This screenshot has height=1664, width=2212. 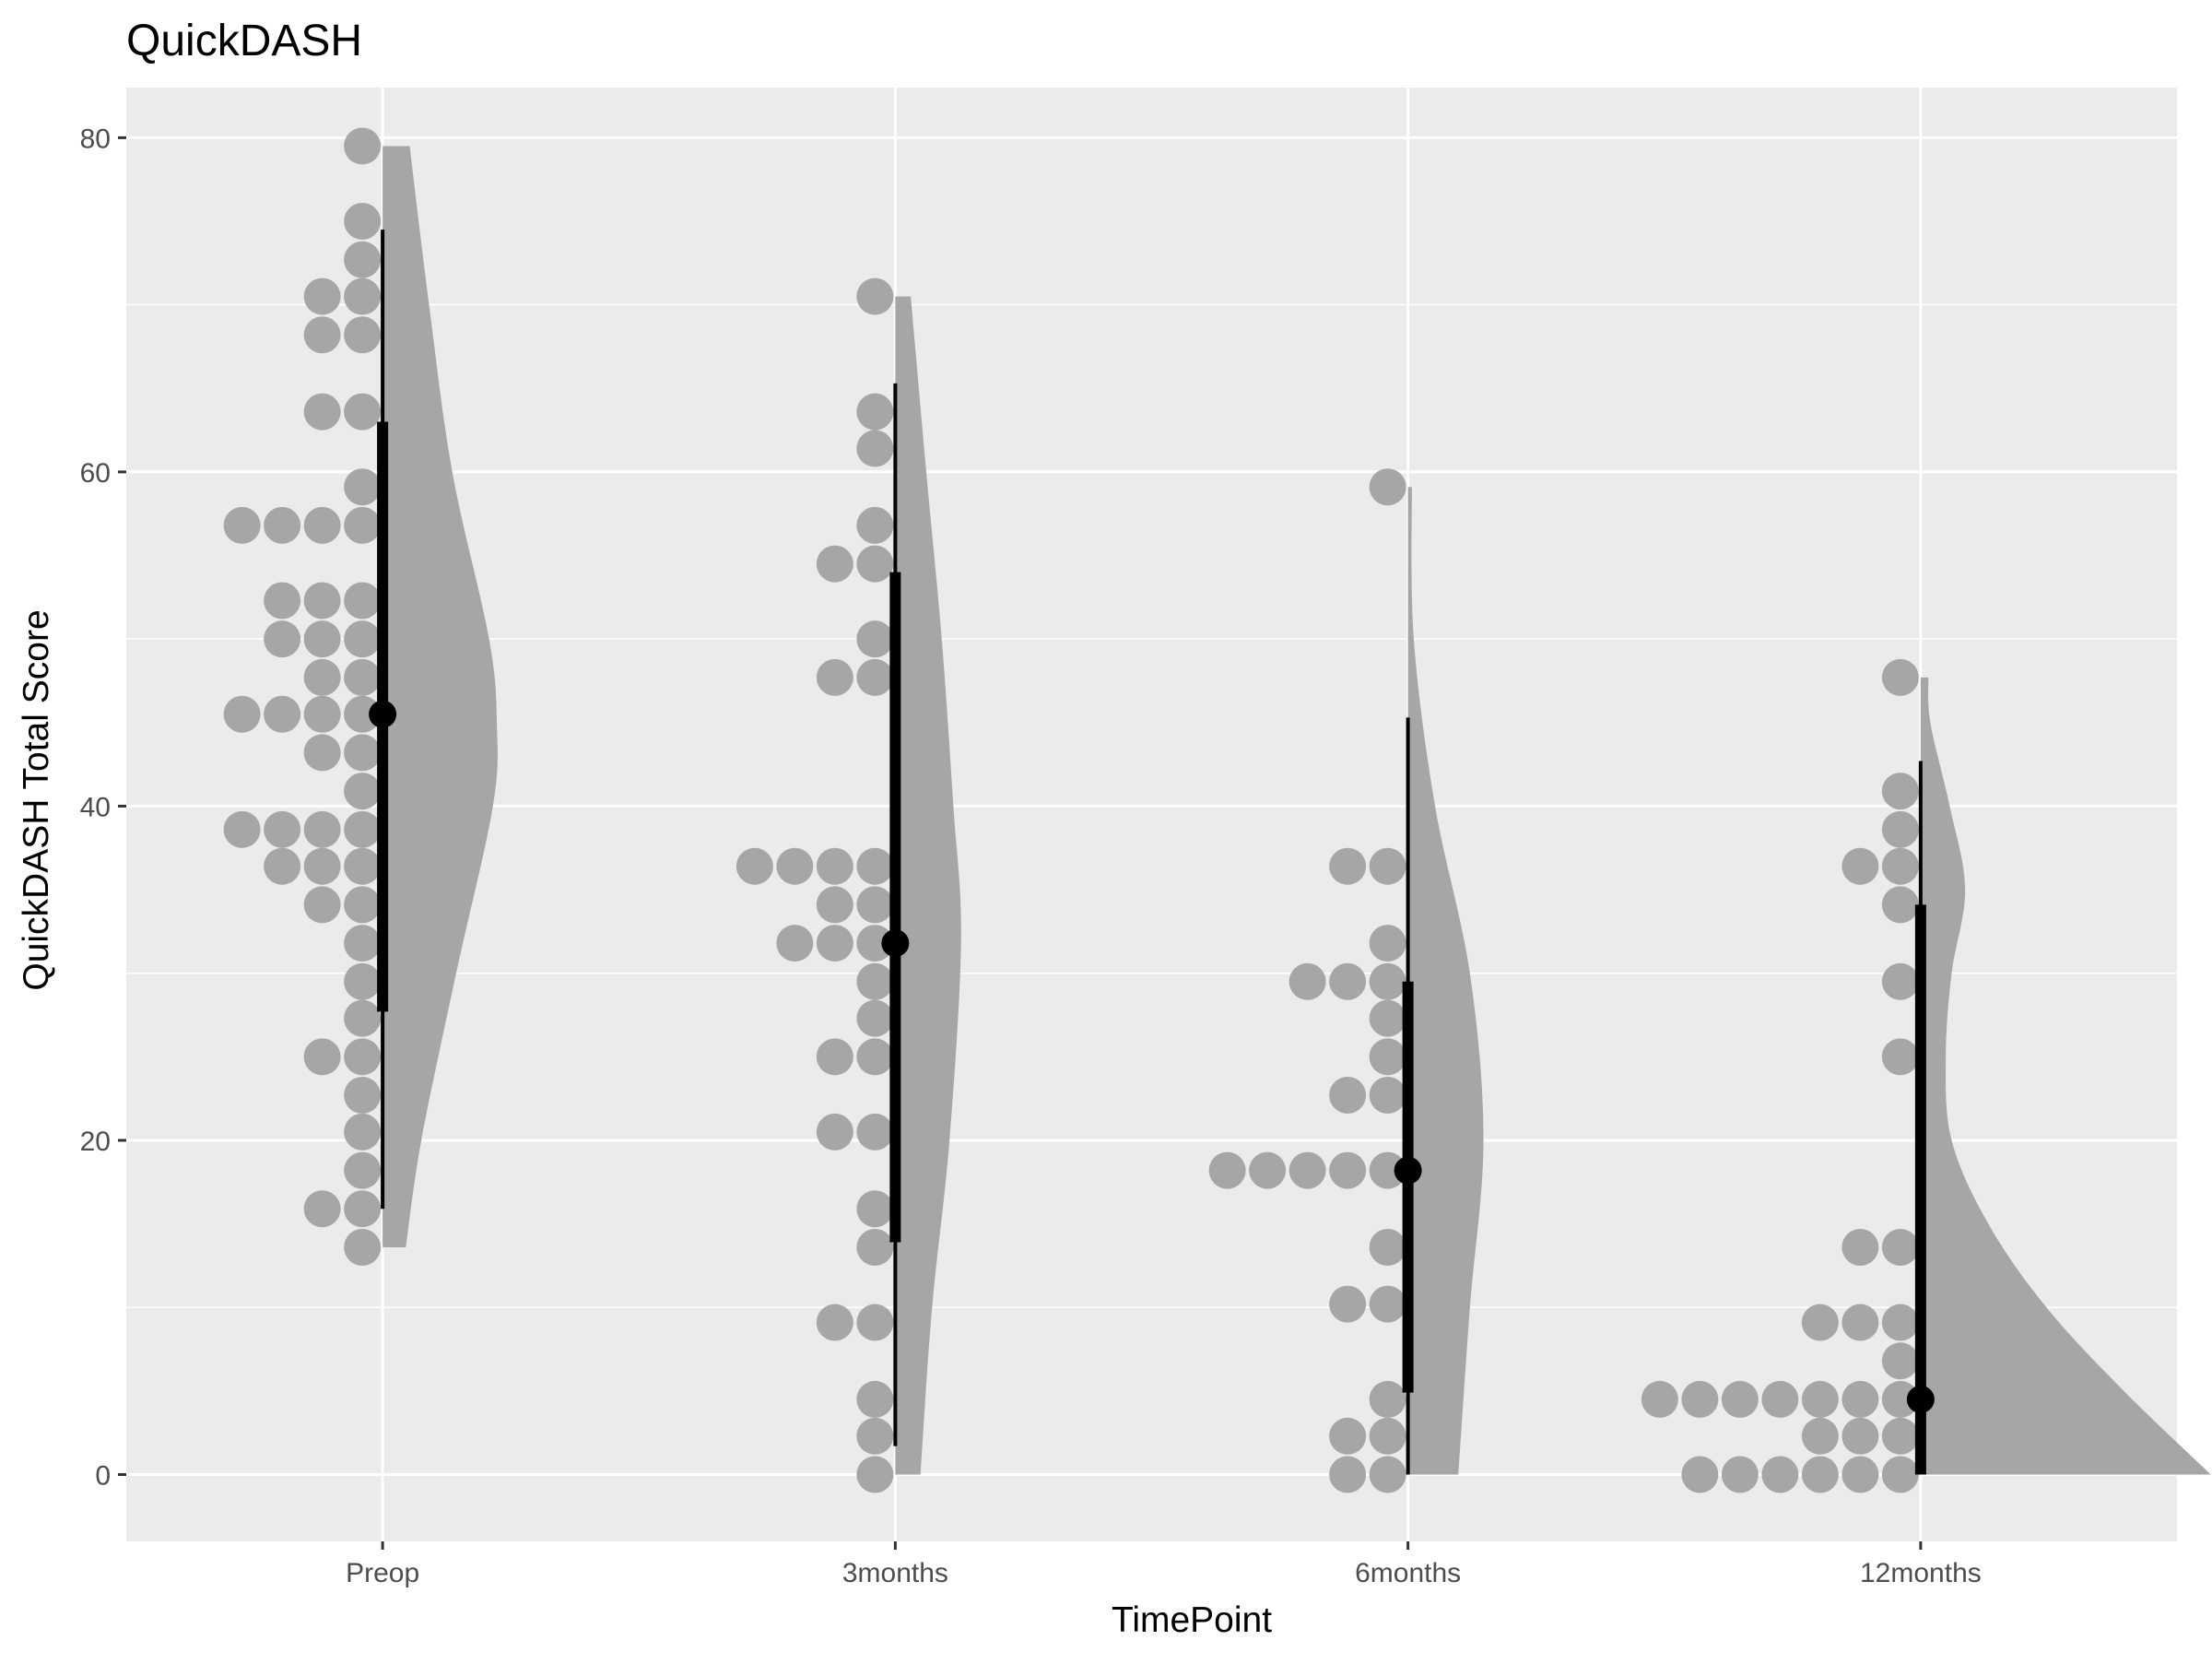 I want to click on x-tick-label: Preop, so click(x=382, y=1573).